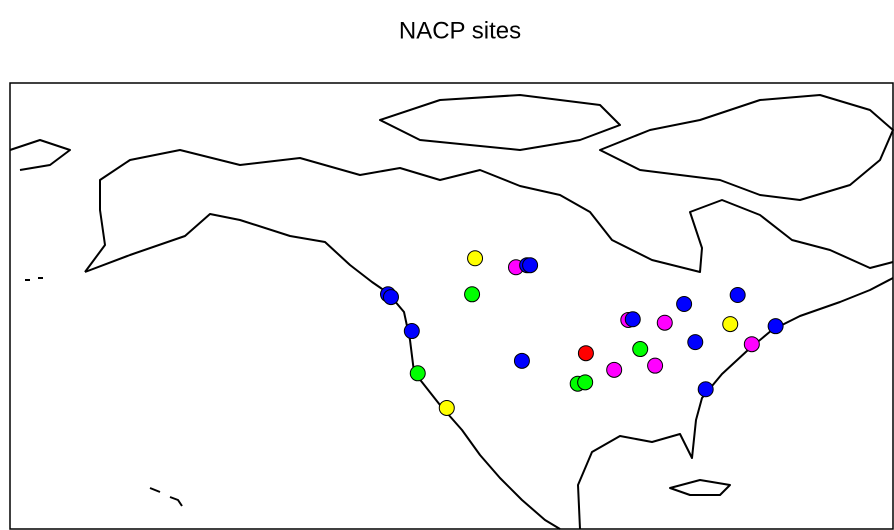 The image size is (894, 530). Describe the element at coordinates (460, 30) in the screenshot. I see `chart-title: NACP sites` at that location.